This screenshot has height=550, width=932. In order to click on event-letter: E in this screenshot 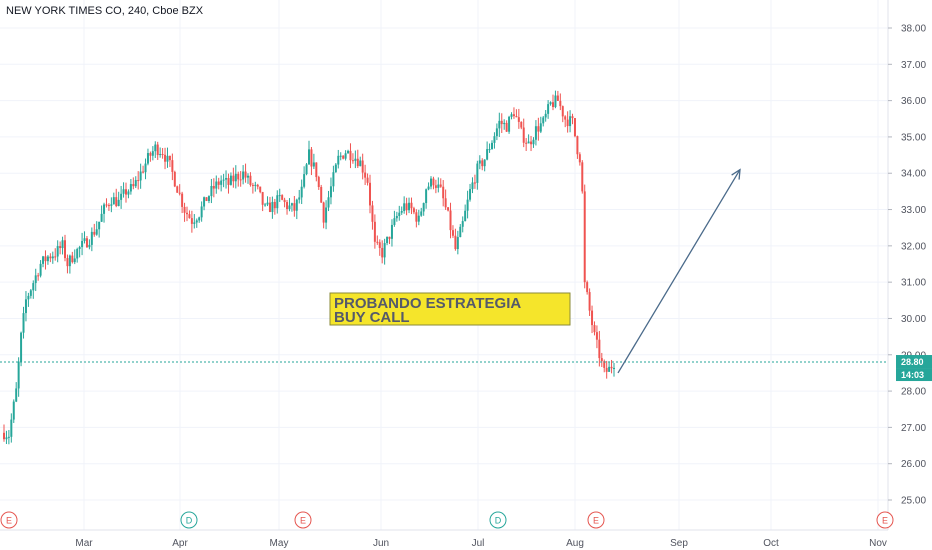, I will do `click(9, 521)`.